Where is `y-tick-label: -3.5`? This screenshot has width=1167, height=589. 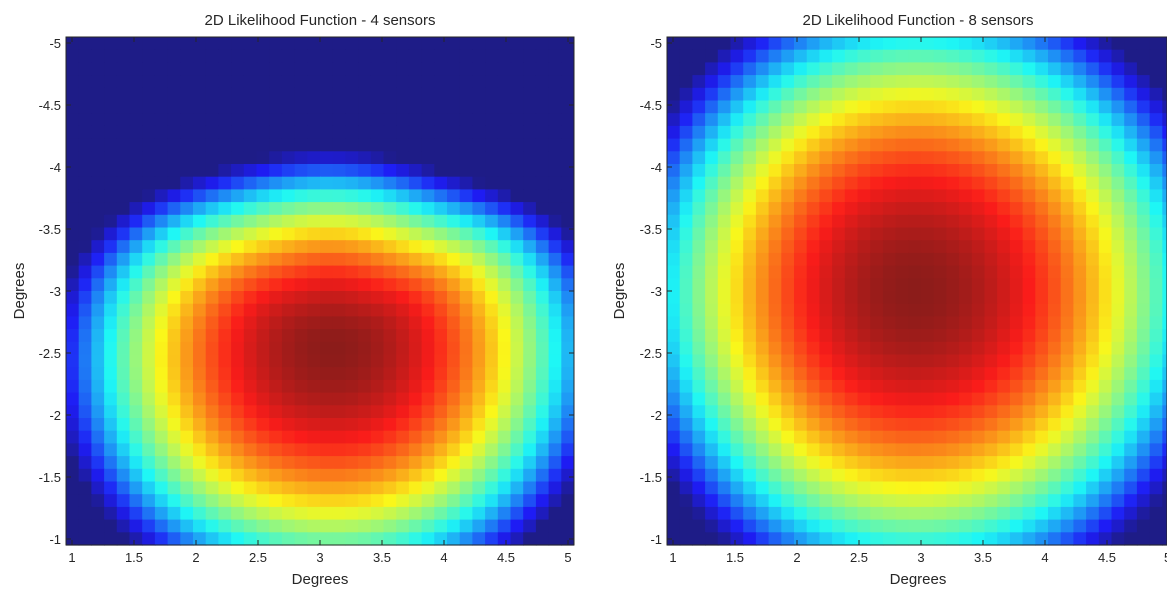
y-tick-label: -3.5 is located at coordinates (50, 229).